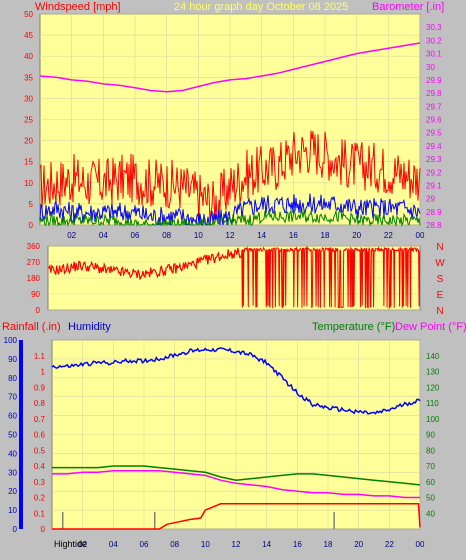 The width and height of the screenshot is (466, 560). I want to click on wind-direction-axis: 0 90 180 270 360, so click(34, 278).